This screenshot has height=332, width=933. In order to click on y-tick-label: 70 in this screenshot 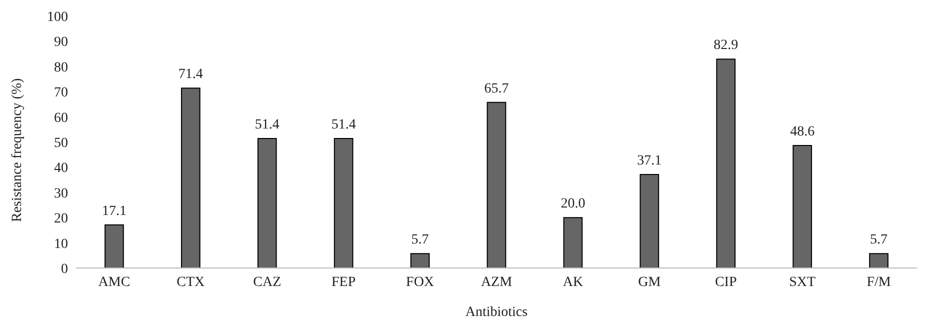, I will do `click(61, 93)`.